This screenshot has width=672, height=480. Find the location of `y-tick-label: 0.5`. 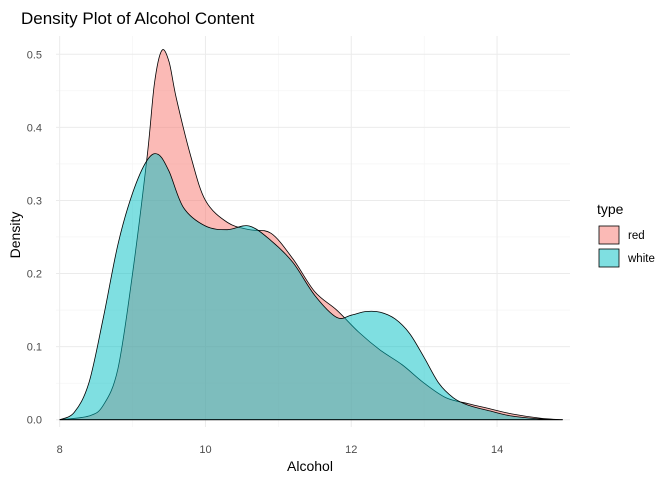

y-tick-label: 0.5 is located at coordinates (34, 55).